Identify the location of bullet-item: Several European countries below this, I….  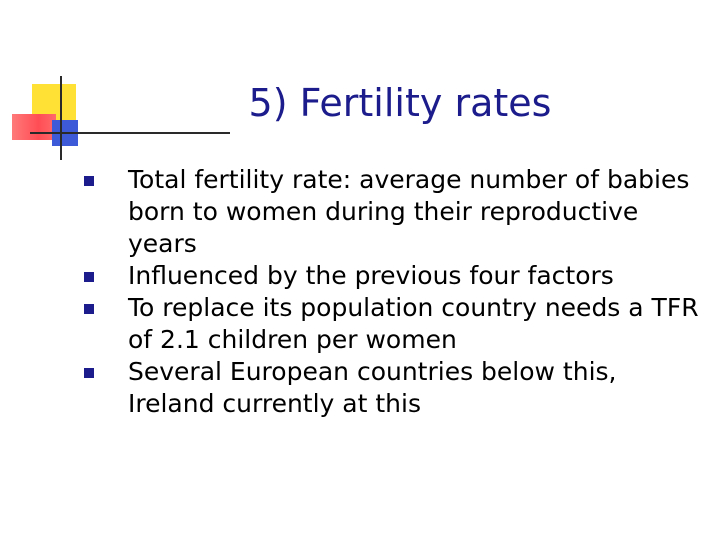
(394, 388).